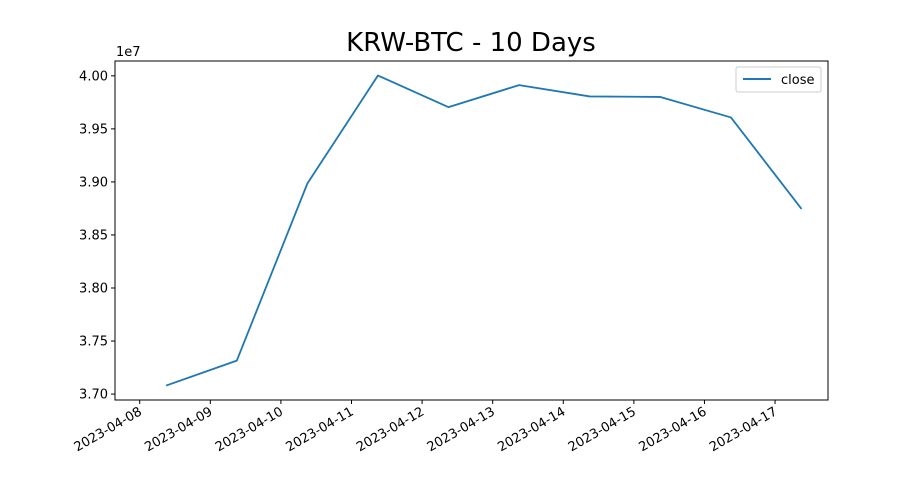 The width and height of the screenshot is (919, 504). I want to click on y-offset-label: 1e7, so click(128, 52).